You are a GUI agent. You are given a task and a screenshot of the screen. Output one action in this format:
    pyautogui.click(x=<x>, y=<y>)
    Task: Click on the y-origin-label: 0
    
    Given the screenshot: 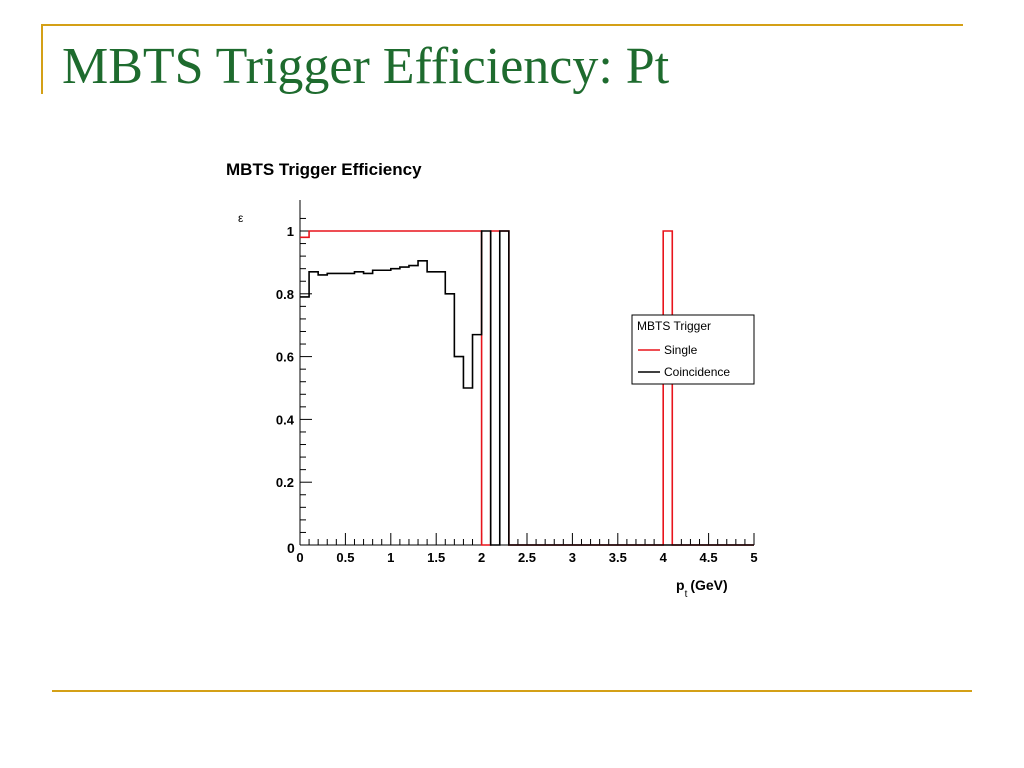 What is the action you would take?
    pyautogui.click(x=291, y=548)
    